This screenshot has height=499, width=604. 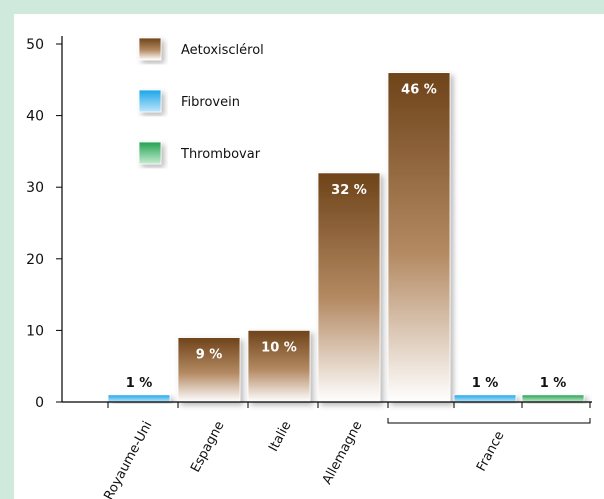 I want to click on x-category-label: Italie, so click(x=280, y=436).